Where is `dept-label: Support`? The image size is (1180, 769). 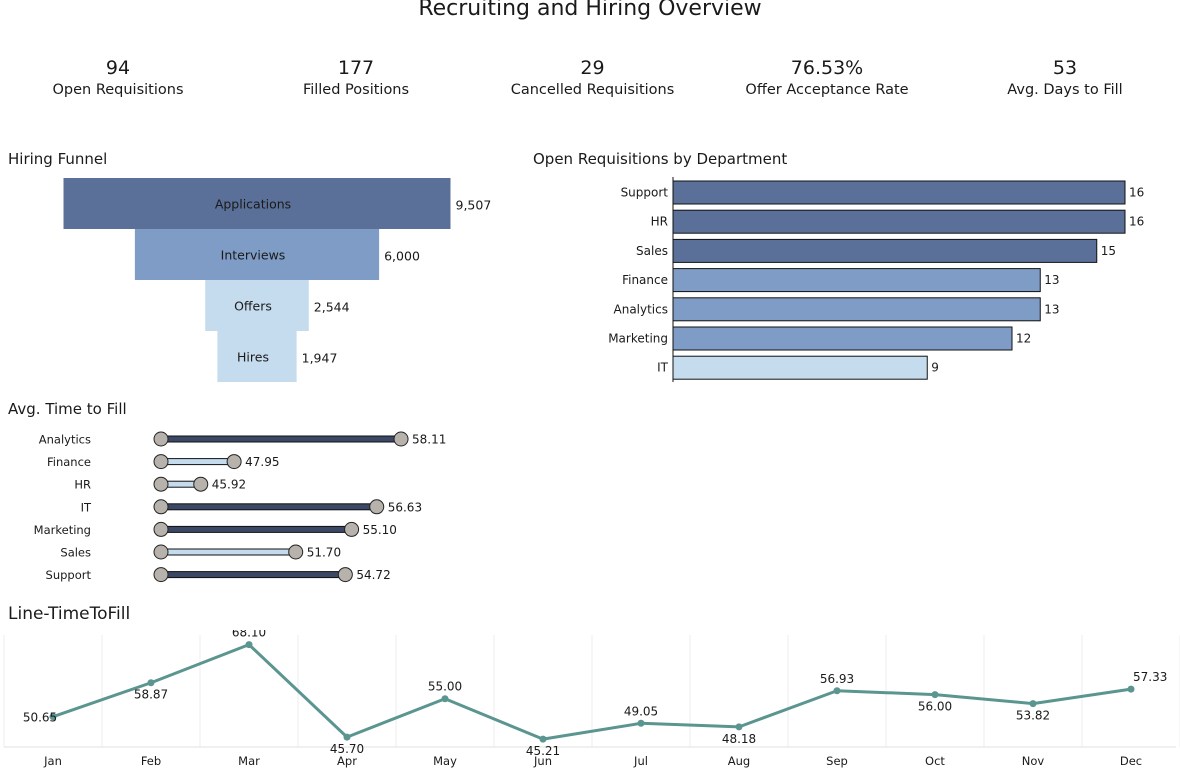
dept-label: Support is located at coordinates (645, 193).